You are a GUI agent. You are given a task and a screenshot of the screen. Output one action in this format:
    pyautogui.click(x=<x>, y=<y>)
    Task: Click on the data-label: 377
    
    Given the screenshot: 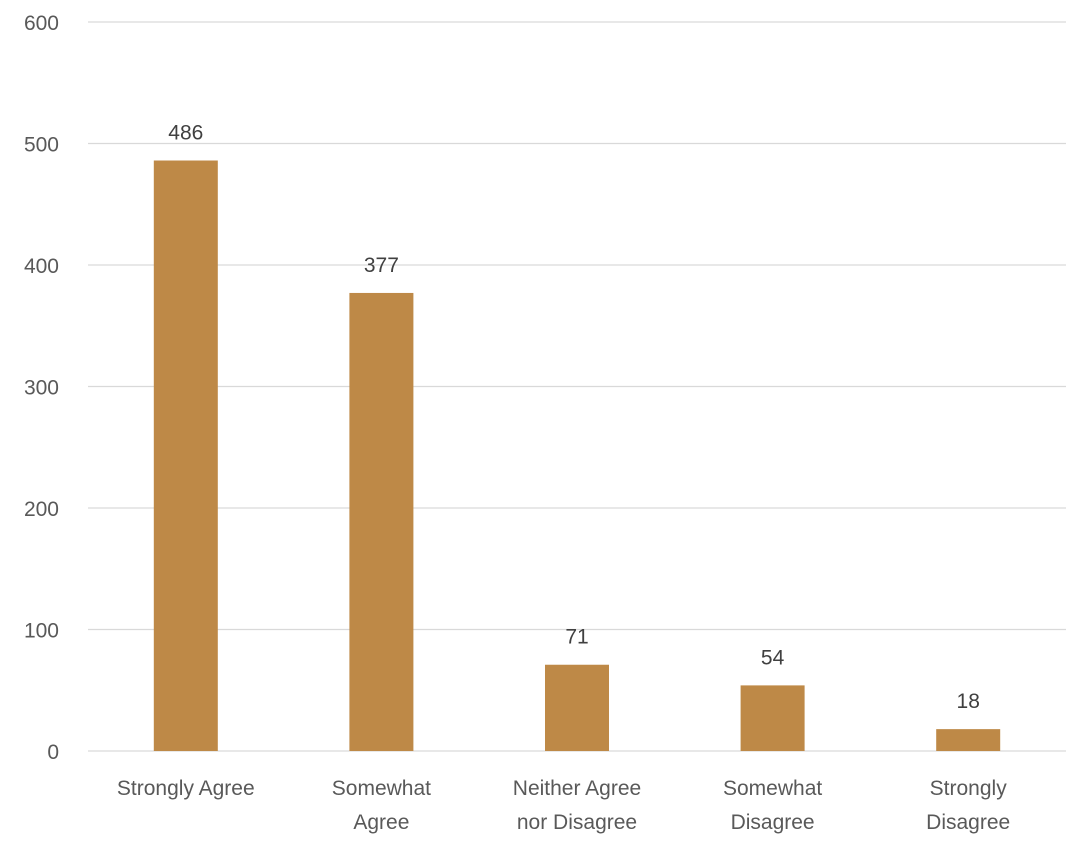 What is the action you would take?
    pyautogui.click(x=381, y=265)
    